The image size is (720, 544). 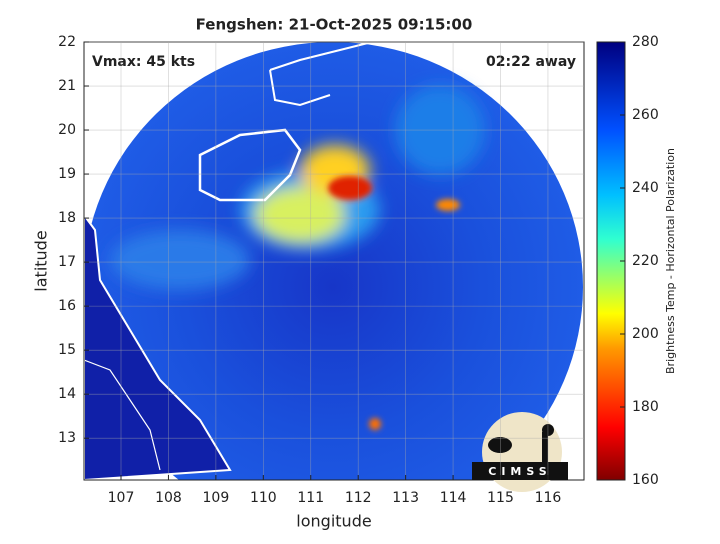 I want to click on x-tick-label: 114, so click(x=453, y=498).